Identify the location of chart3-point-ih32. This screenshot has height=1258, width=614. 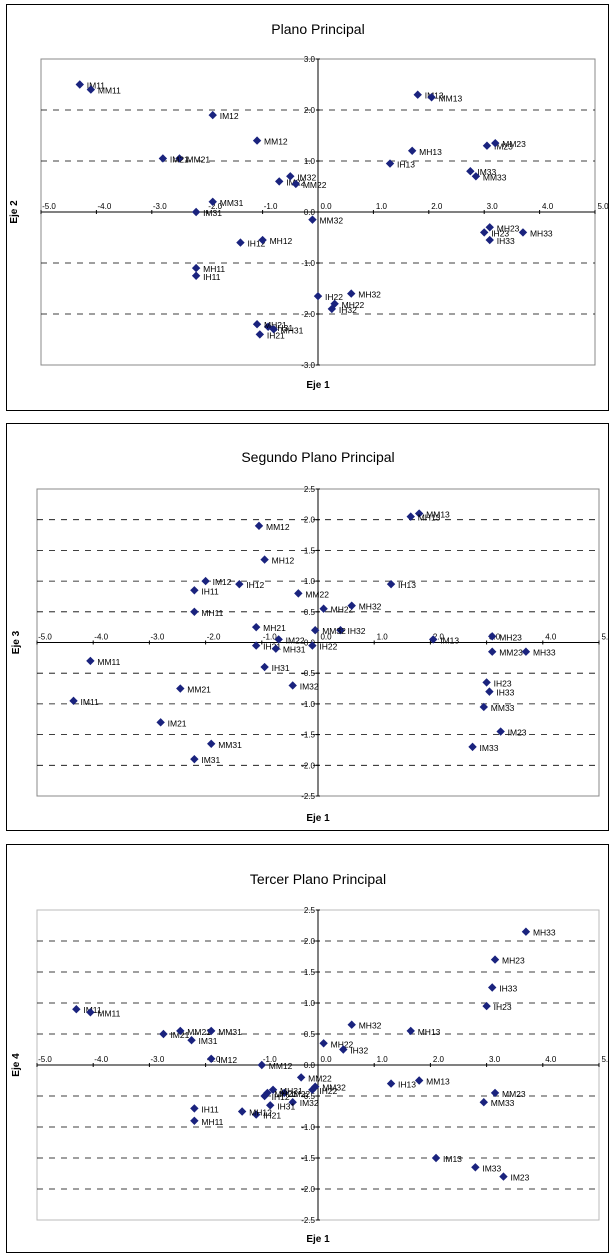
(343, 1049).